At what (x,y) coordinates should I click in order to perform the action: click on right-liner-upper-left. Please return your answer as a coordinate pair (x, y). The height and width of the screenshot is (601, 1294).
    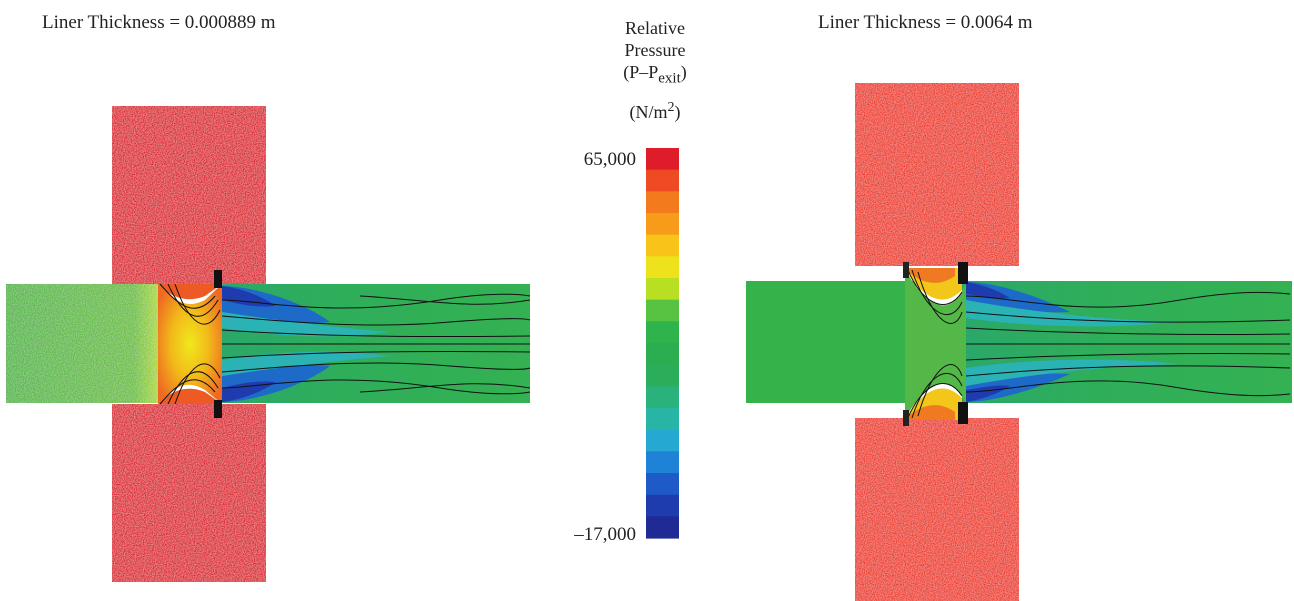
    Looking at the image, I should click on (906, 270).